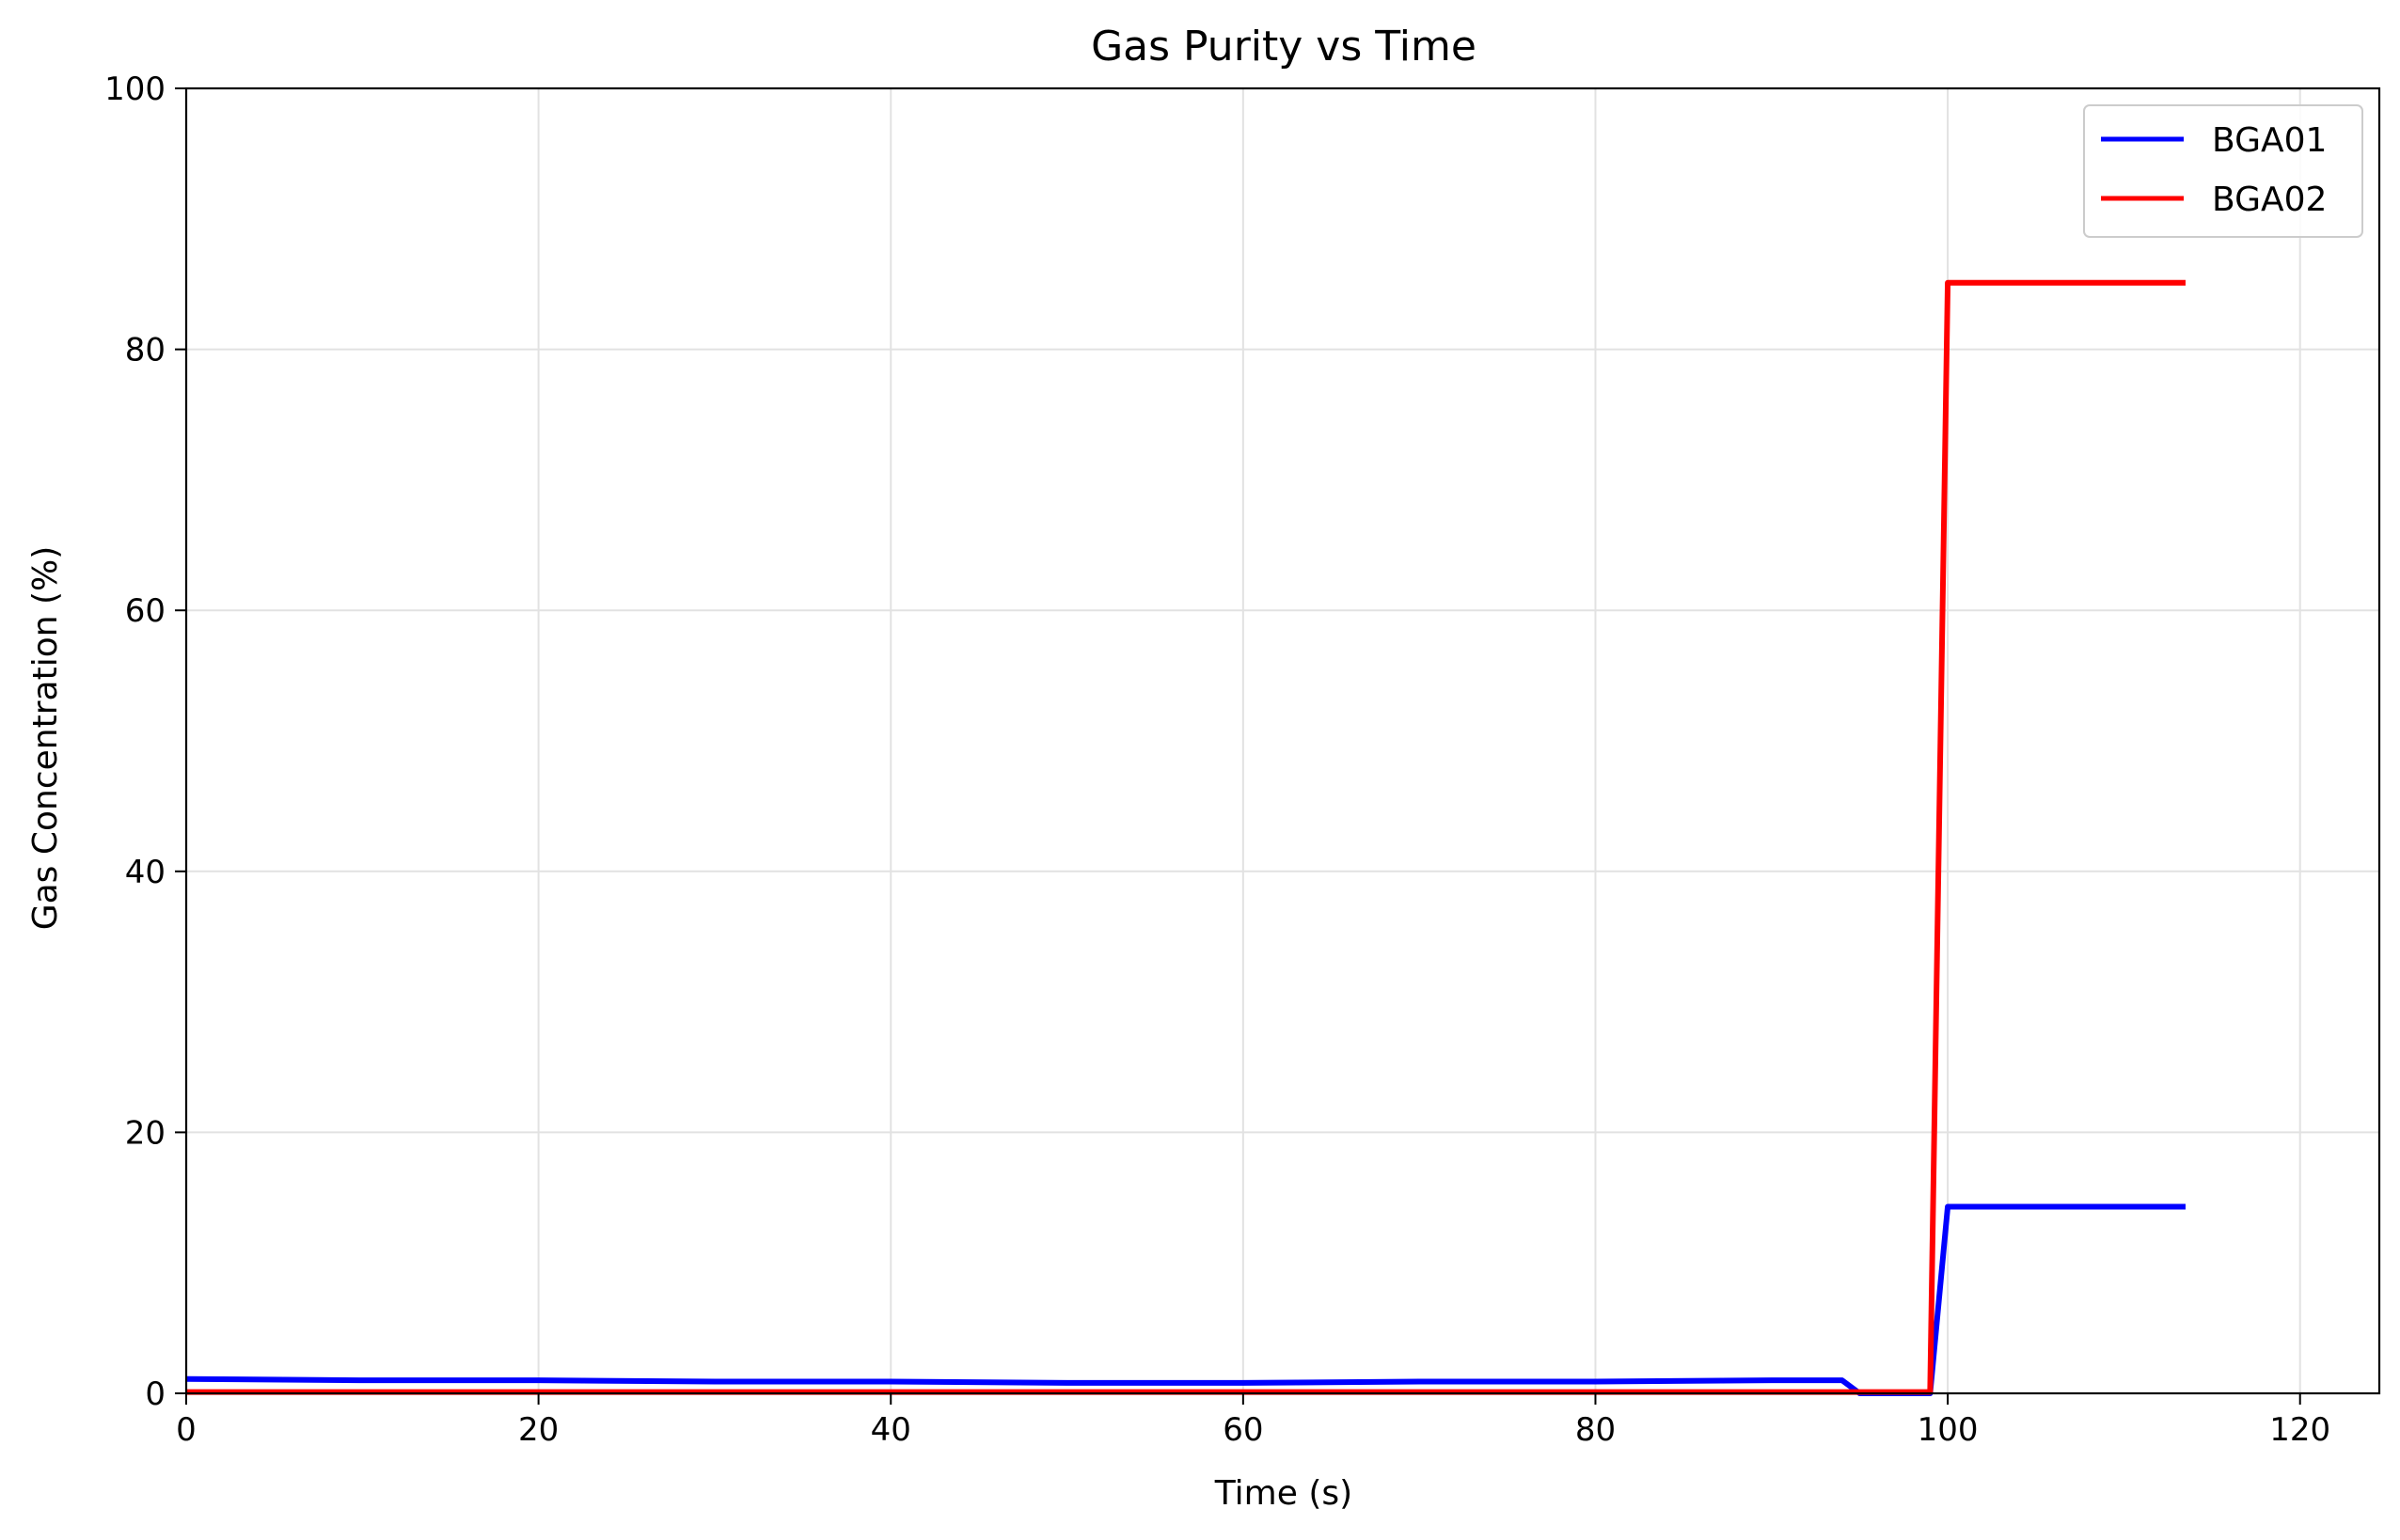  Describe the element at coordinates (1283, 47) in the screenshot. I see `chart-title: Gas Purity vs Time` at that location.